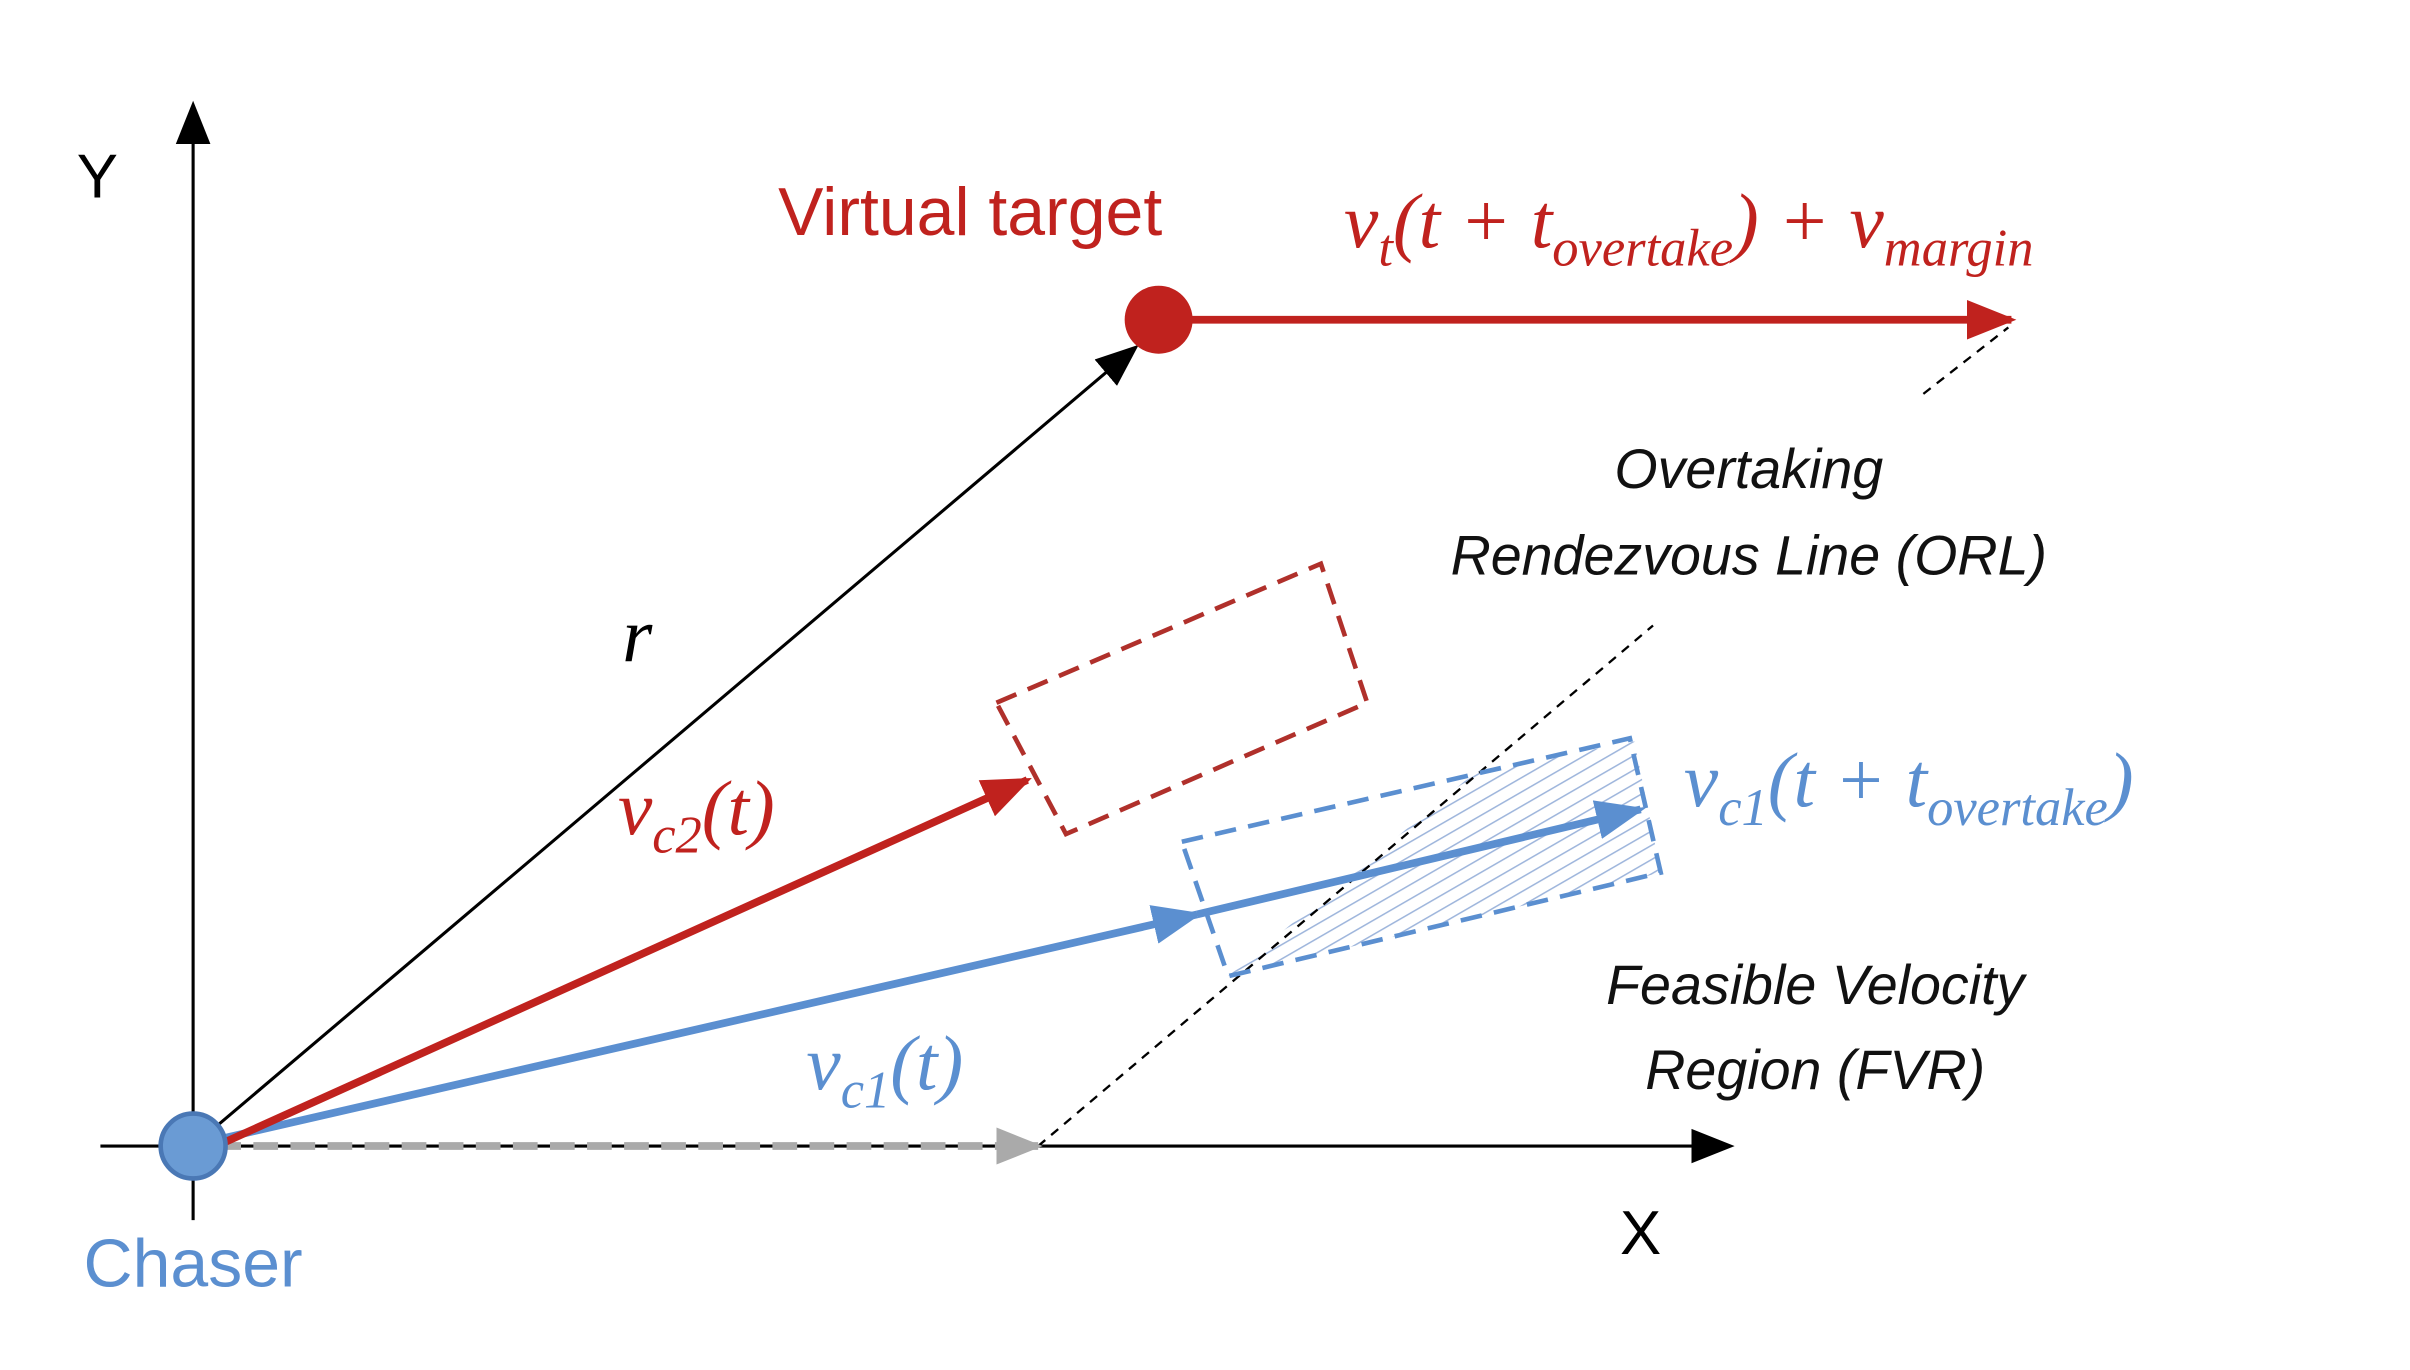 The width and height of the screenshot is (2410, 1370). What do you see at coordinates (97, 177) in the screenshot?
I see `y-label: Y` at bounding box center [97, 177].